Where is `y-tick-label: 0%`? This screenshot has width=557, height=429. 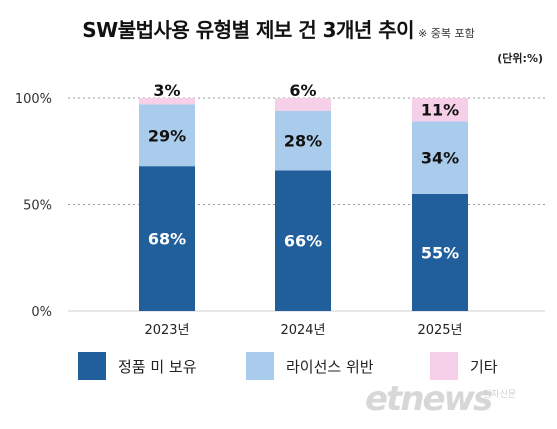
y-tick-label: 0% is located at coordinates (41, 312).